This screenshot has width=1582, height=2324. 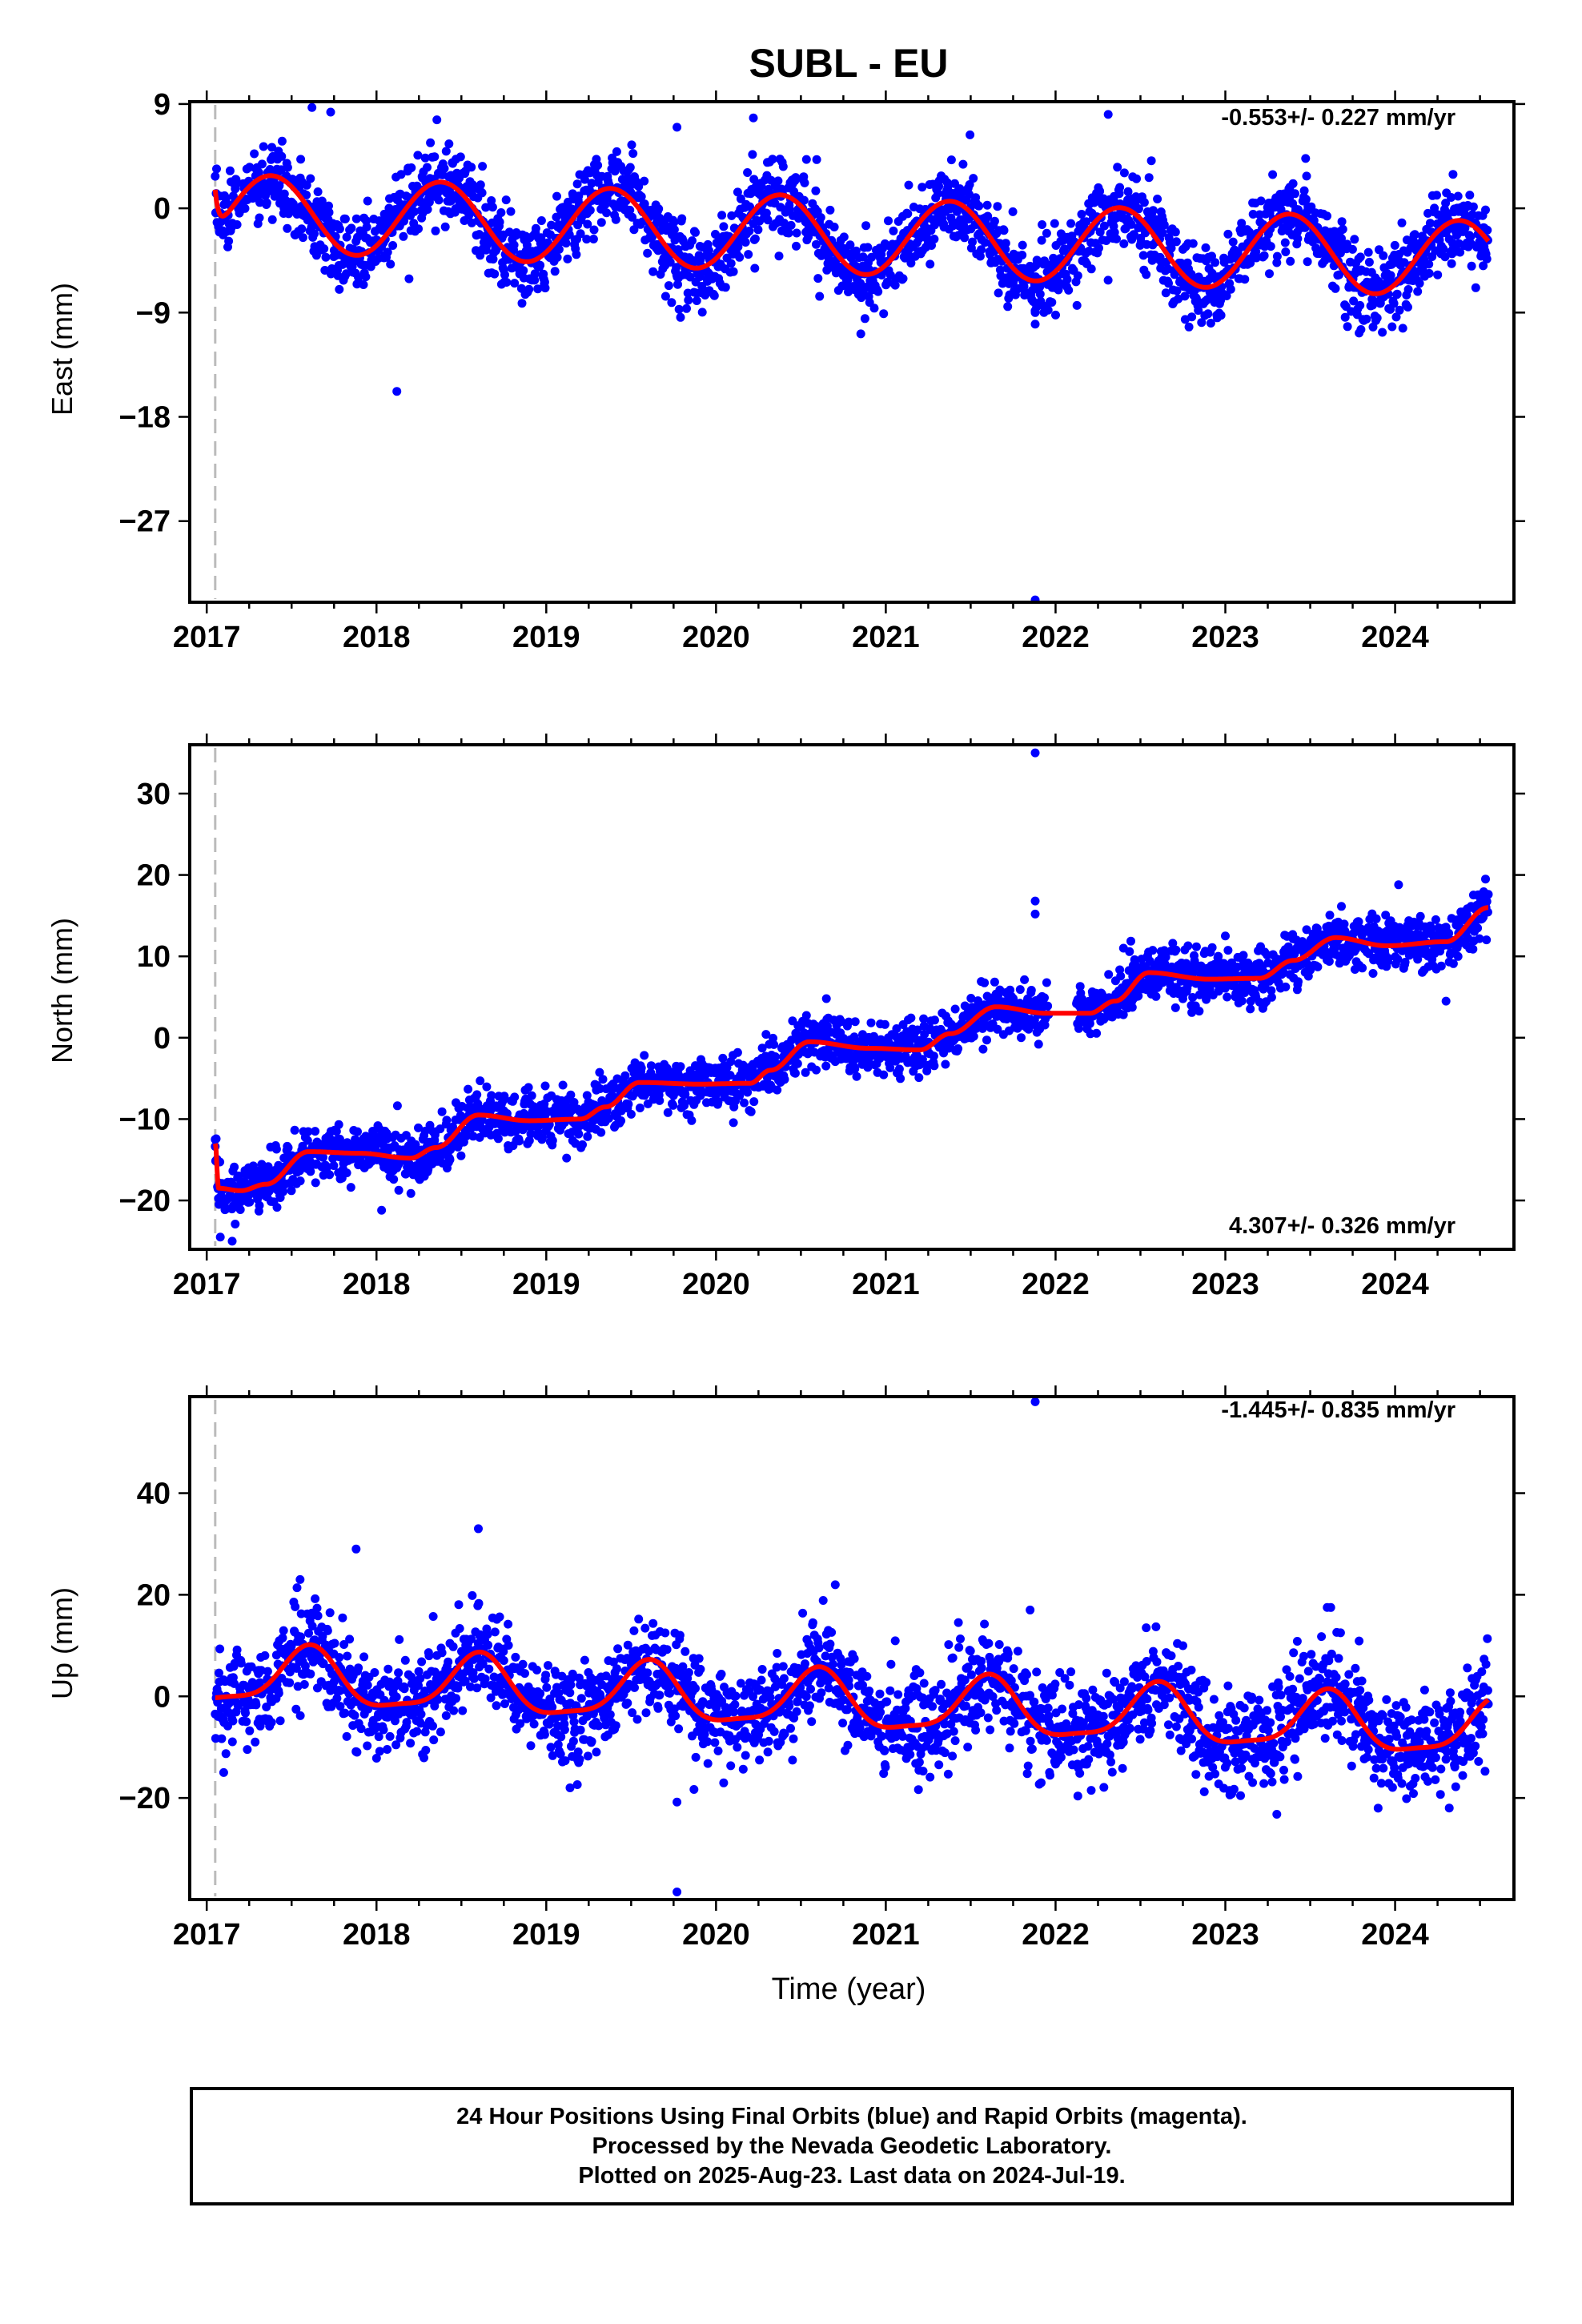 I want to click on x-tick-label: 2019, so click(x=546, y=637).